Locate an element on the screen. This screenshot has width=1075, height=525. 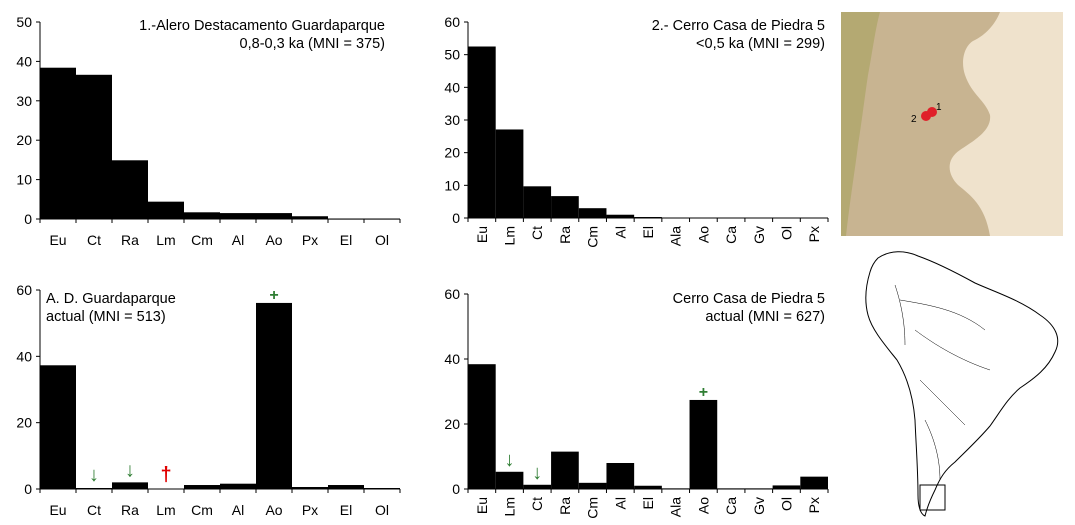
y-tick-label: 50 is located at coordinates (452, 55).